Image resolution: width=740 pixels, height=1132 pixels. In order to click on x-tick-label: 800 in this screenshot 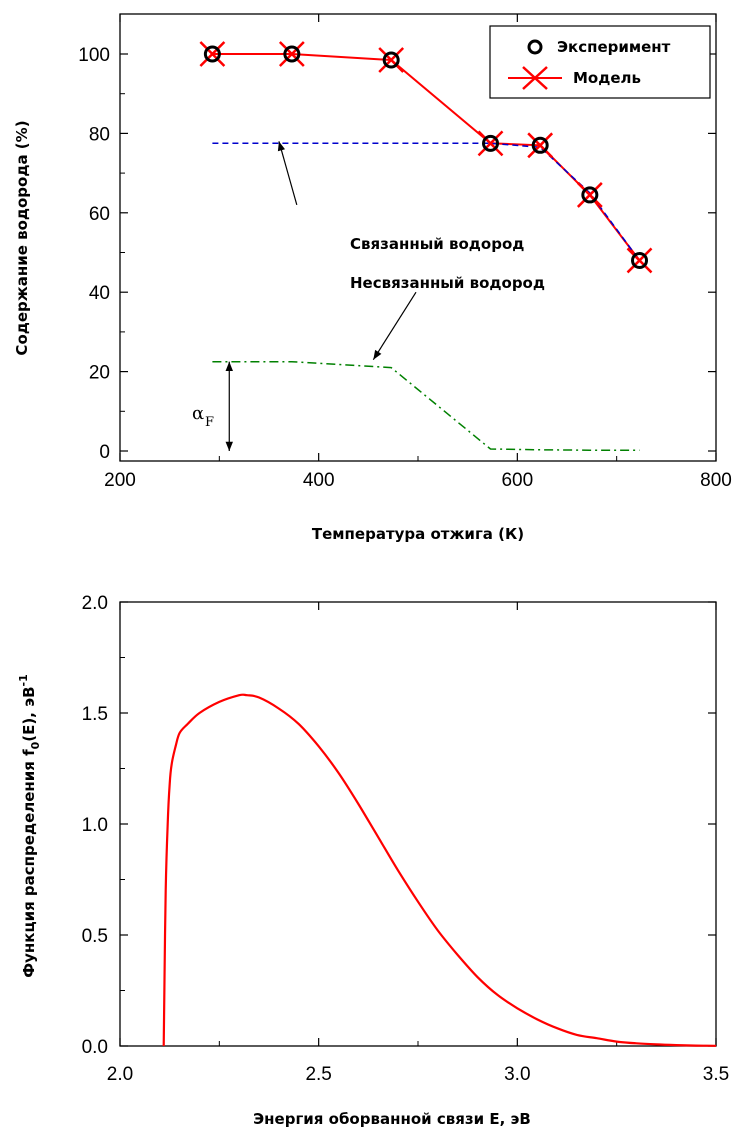, I will do `click(716, 480)`.